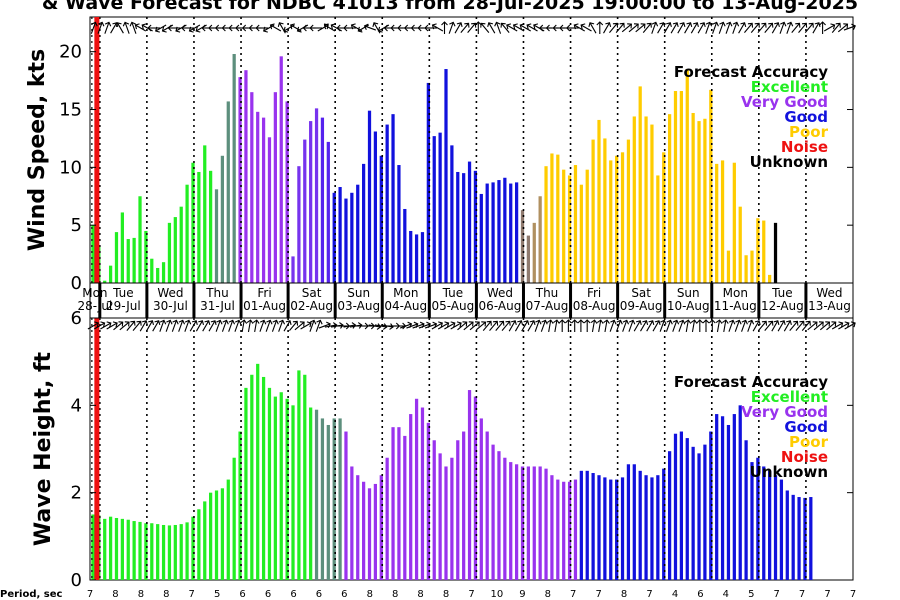 The height and width of the screenshot is (600, 900). Describe the element at coordinates (170, 306) in the screenshot. I see `day-date-label: 30-Jul` at that location.